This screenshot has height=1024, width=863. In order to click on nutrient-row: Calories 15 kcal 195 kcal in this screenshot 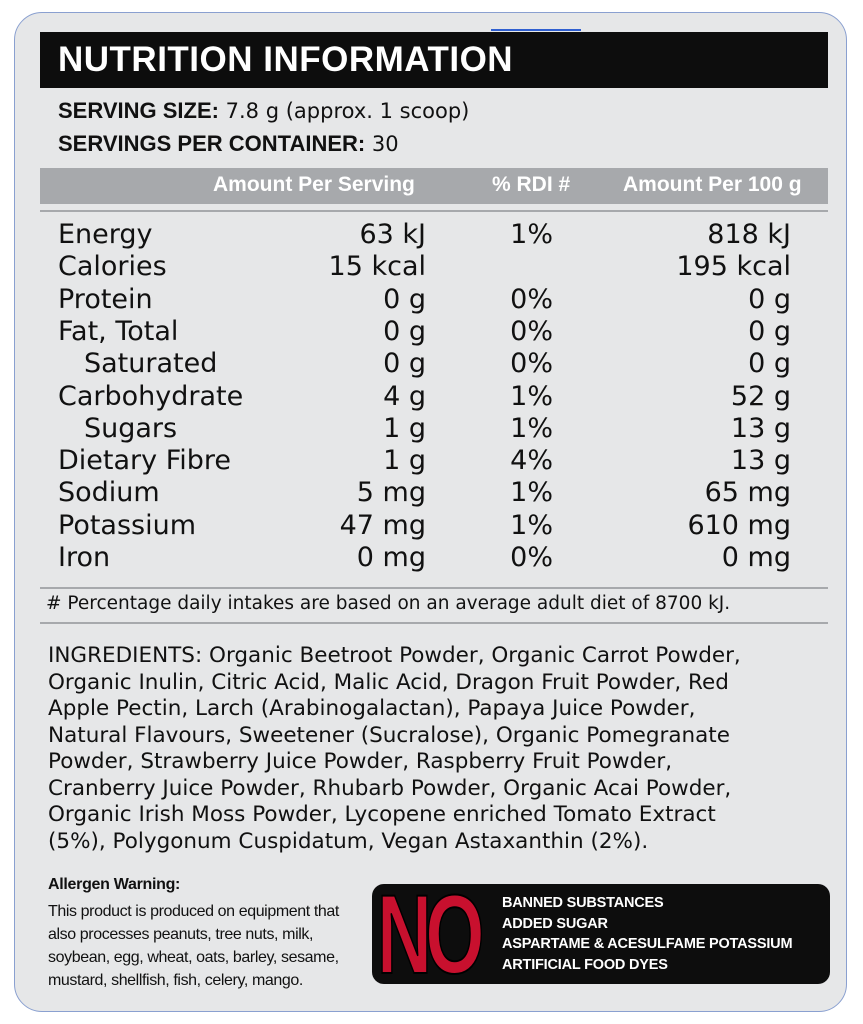, I will do `click(431, 267)`.